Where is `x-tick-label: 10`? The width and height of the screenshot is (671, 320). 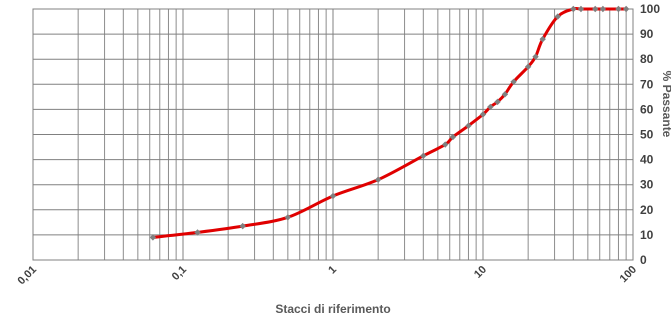 x-tick-label: 10 is located at coordinates (480, 272).